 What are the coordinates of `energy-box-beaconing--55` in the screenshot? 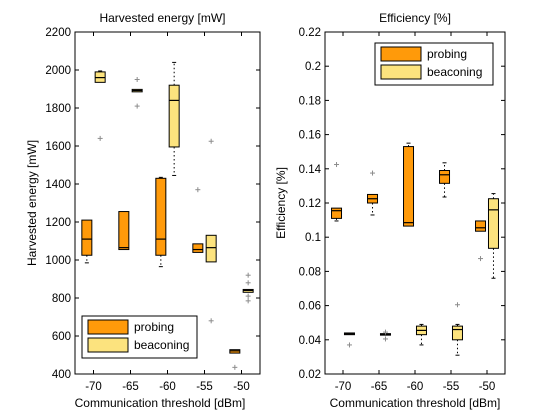 It's located at (211, 231).